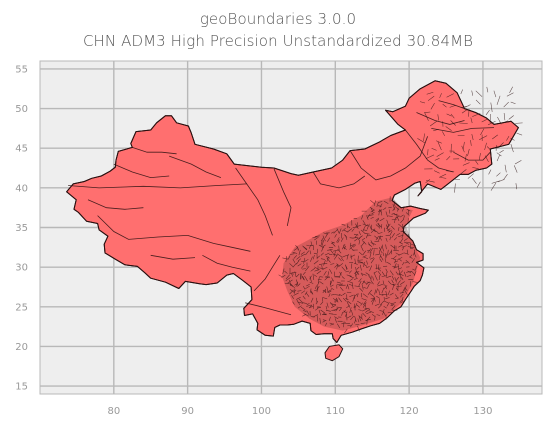  I want to click on y-tick-label: 25, so click(21, 307).